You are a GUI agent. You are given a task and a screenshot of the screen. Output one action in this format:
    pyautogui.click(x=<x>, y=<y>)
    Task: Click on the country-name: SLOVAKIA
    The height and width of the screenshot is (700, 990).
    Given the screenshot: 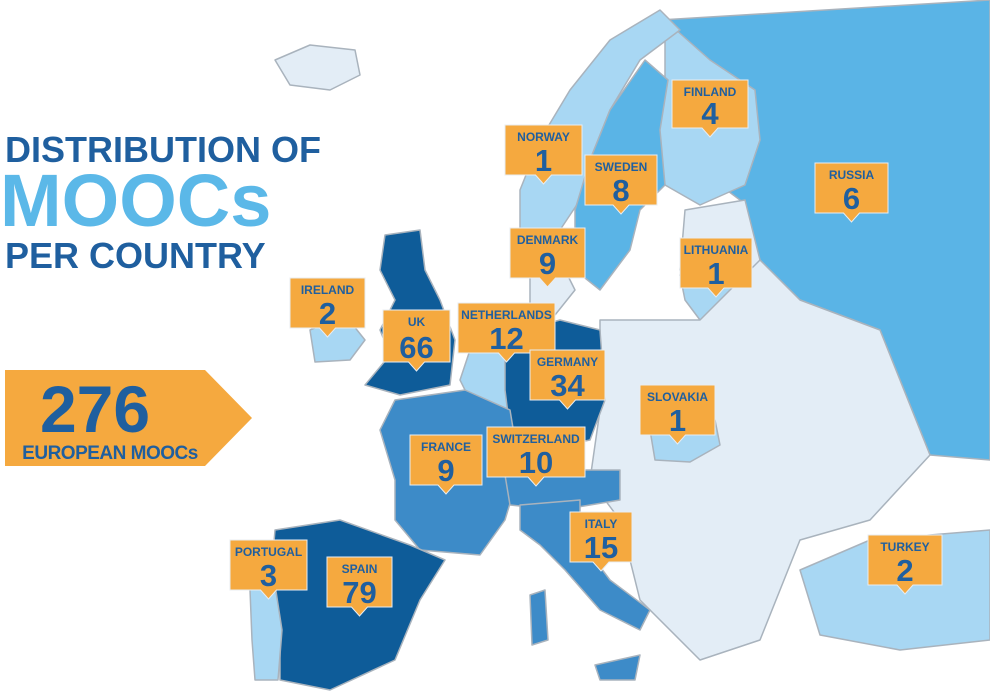 What is the action you would take?
    pyautogui.click(x=677, y=397)
    